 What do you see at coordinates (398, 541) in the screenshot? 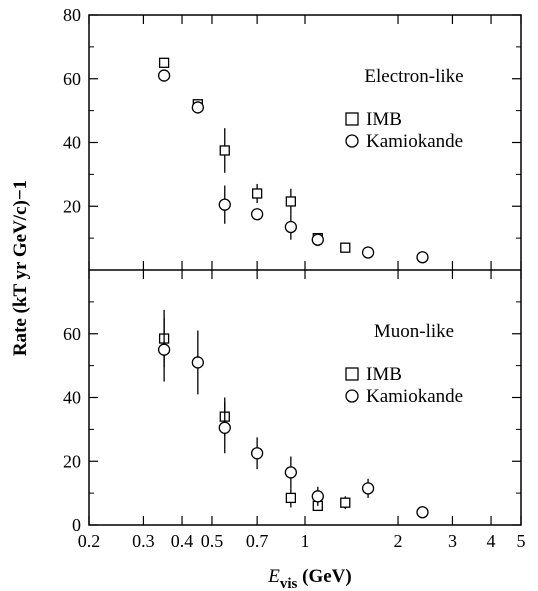
I see `x-tick-label: 2` at bounding box center [398, 541].